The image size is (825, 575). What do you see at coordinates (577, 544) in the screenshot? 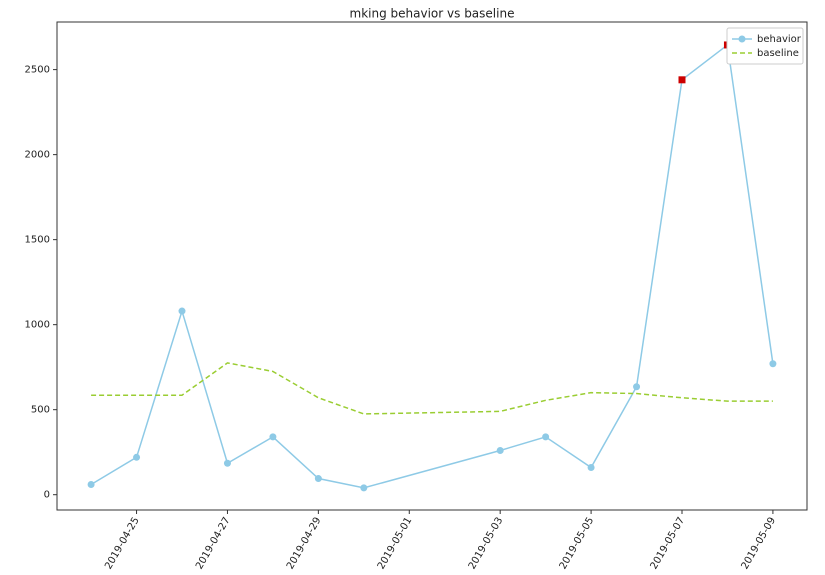
I see `x-tick-label: 2019-05-05` at bounding box center [577, 544].